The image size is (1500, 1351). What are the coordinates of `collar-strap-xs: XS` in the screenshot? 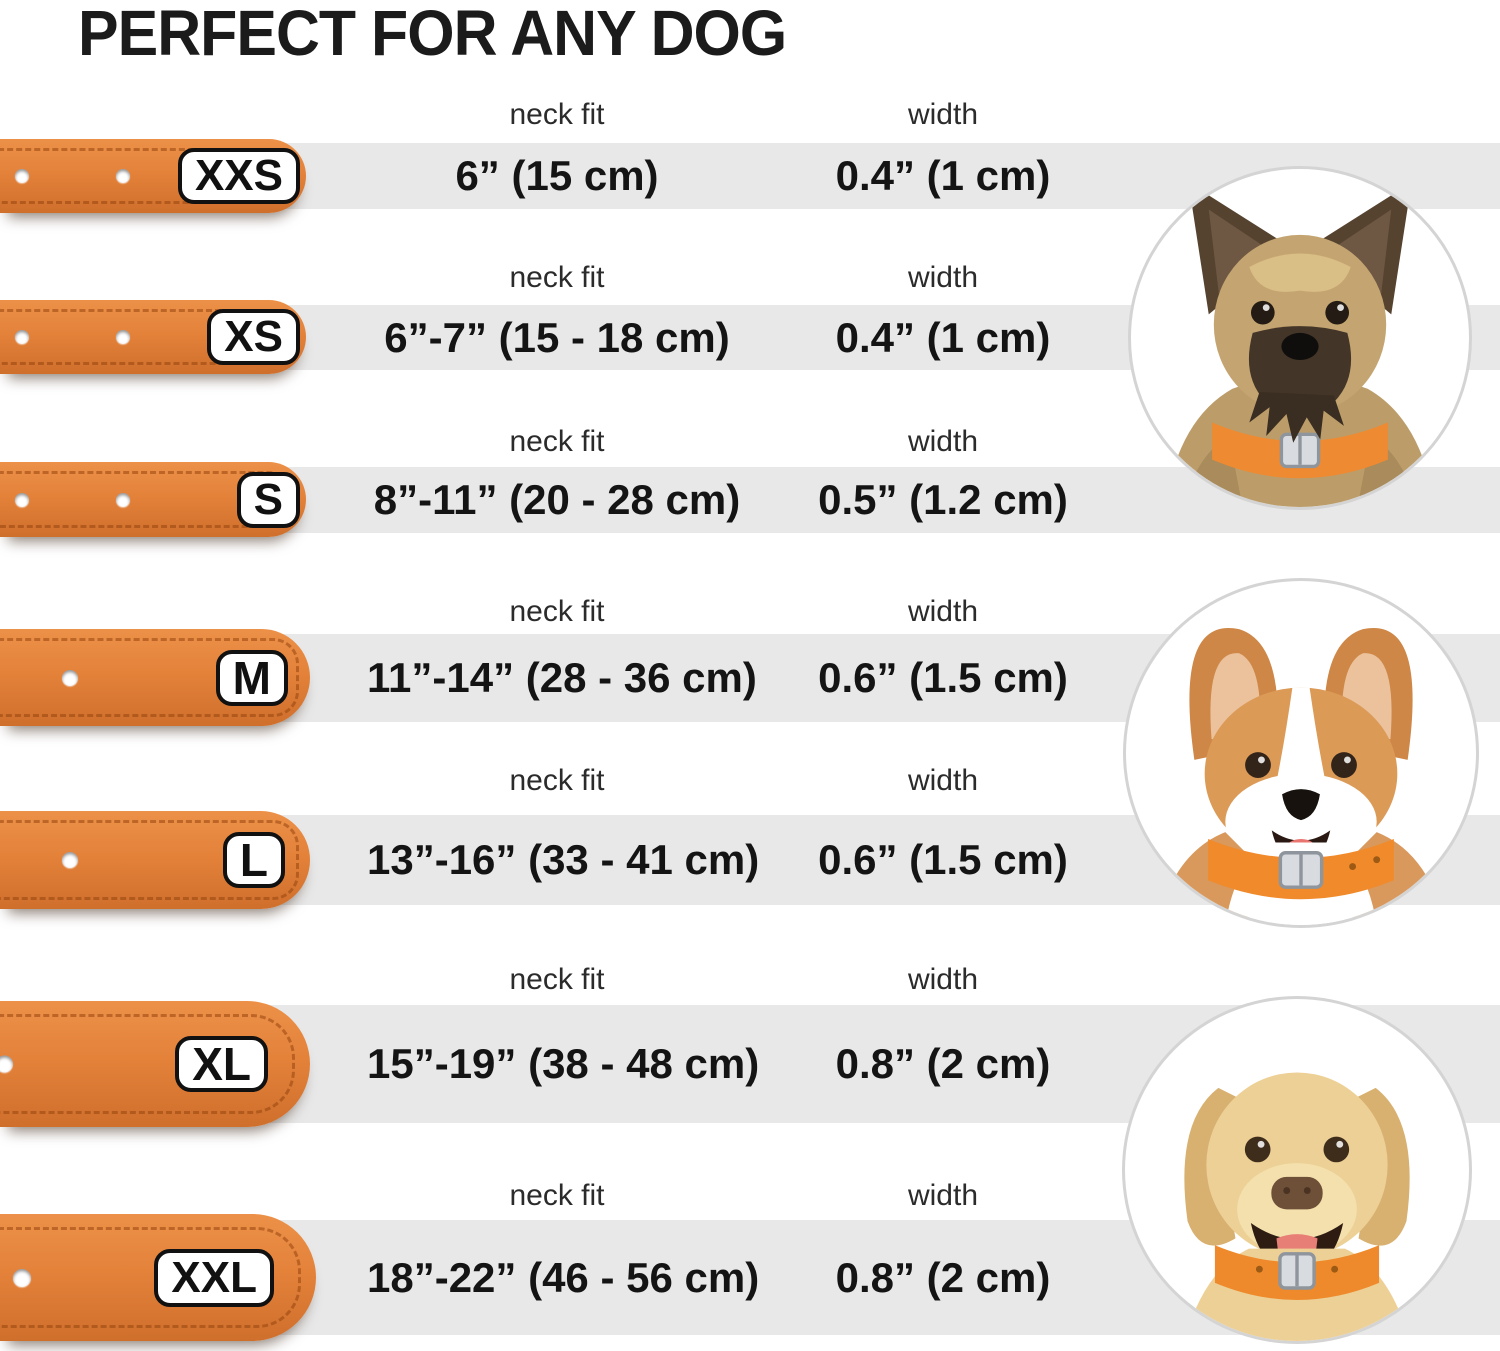 It's located at (153, 337).